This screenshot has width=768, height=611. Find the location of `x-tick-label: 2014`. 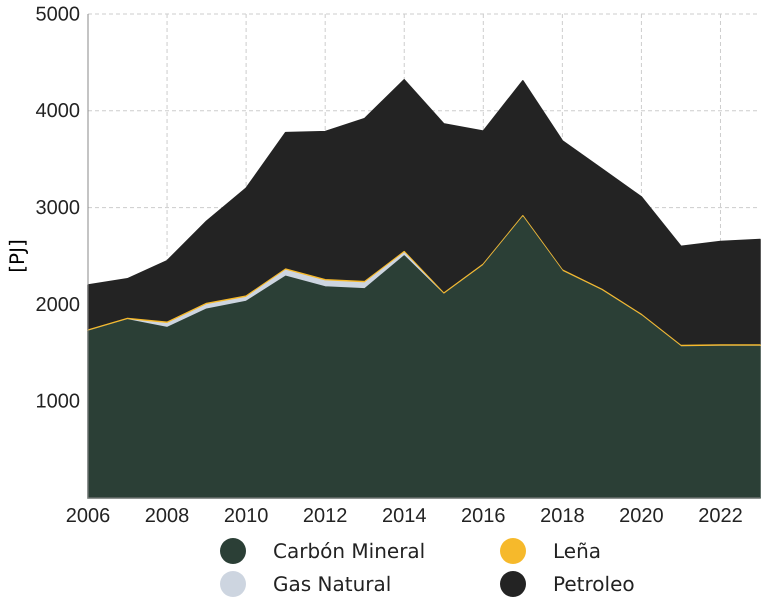

x-tick-label: 2014 is located at coordinates (404, 516).